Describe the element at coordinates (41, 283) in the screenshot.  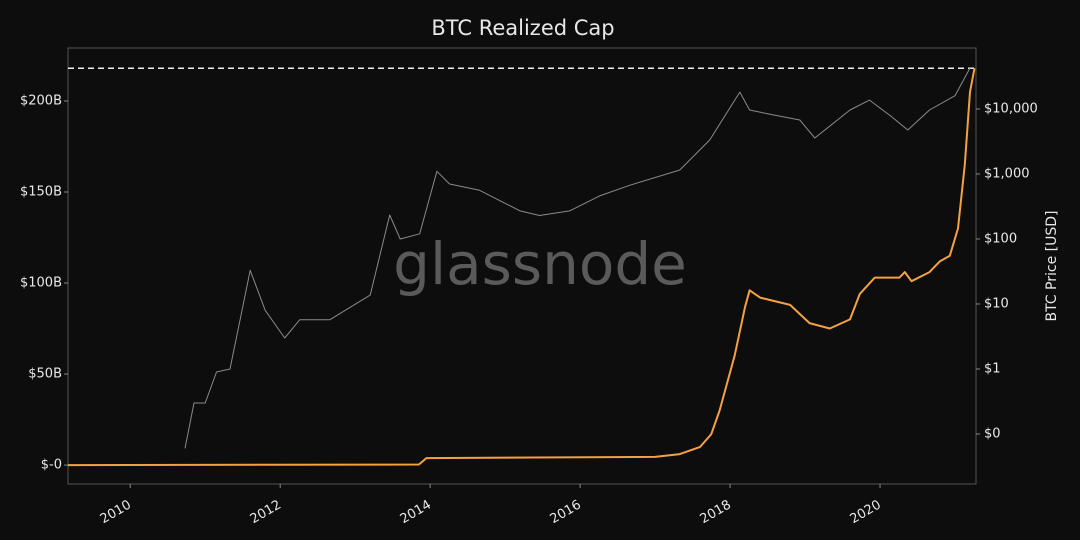
I see `y-tick-label: $100B` at that location.